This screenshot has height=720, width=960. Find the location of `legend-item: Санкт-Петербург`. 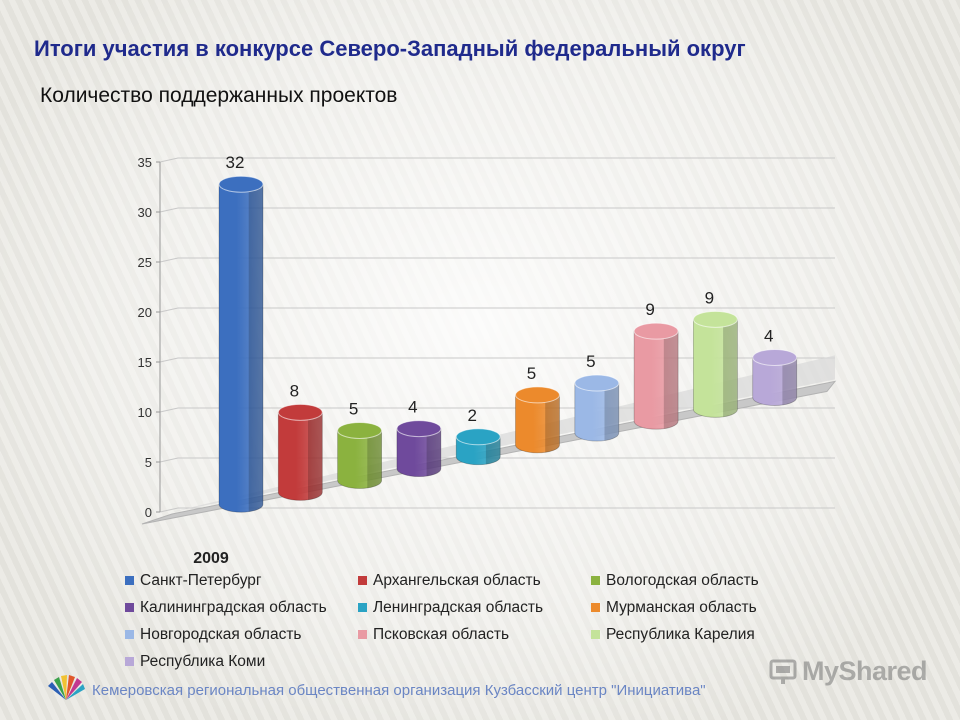

legend-item: Санкт-Петербург is located at coordinates (241, 580).